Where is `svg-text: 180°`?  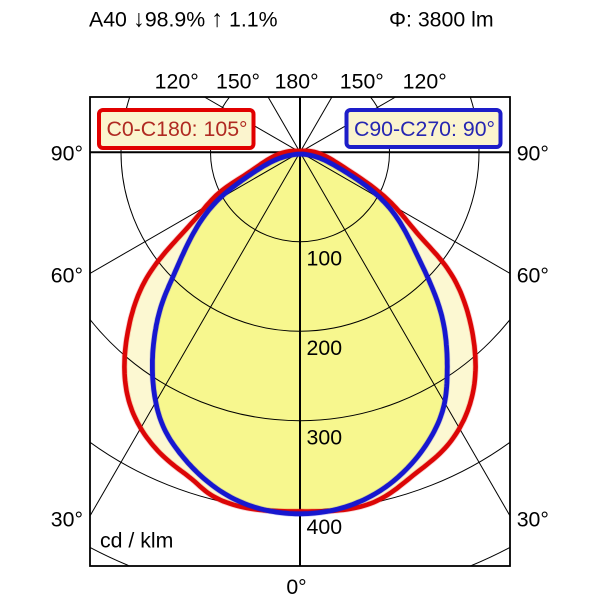 svg-text: 180° is located at coordinates (297, 81).